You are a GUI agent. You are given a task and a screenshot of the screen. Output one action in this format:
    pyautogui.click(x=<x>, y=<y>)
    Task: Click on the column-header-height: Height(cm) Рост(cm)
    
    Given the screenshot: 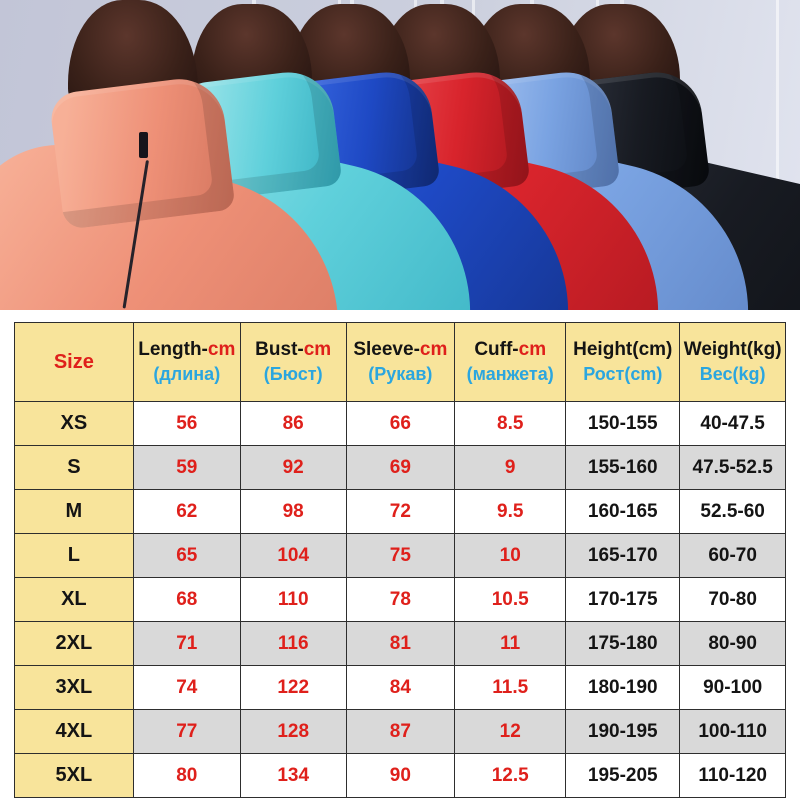 What is the action you would take?
    pyautogui.click(x=623, y=362)
    